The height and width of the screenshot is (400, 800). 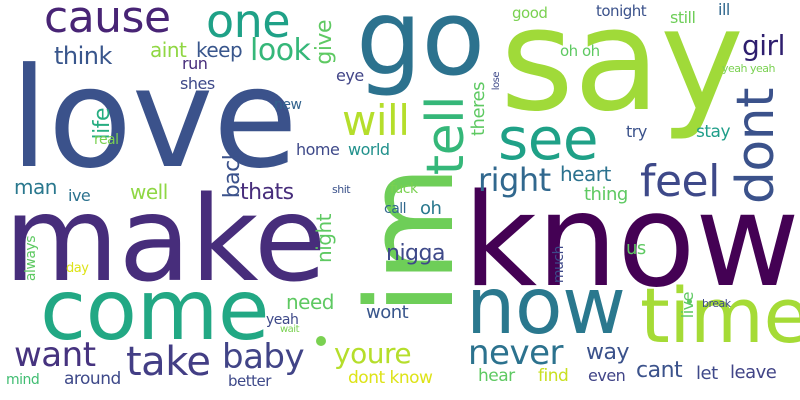 What do you see at coordinates (168, 50) in the screenshot?
I see `cloud-word: aint` at bounding box center [168, 50].